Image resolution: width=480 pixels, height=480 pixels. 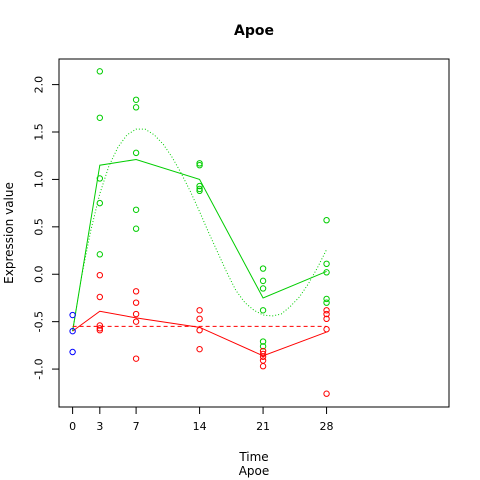 What do you see at coordinates (99, 426) in the screenshot?
I see `x-tick-label: 3` at bounding box center [99, 426].